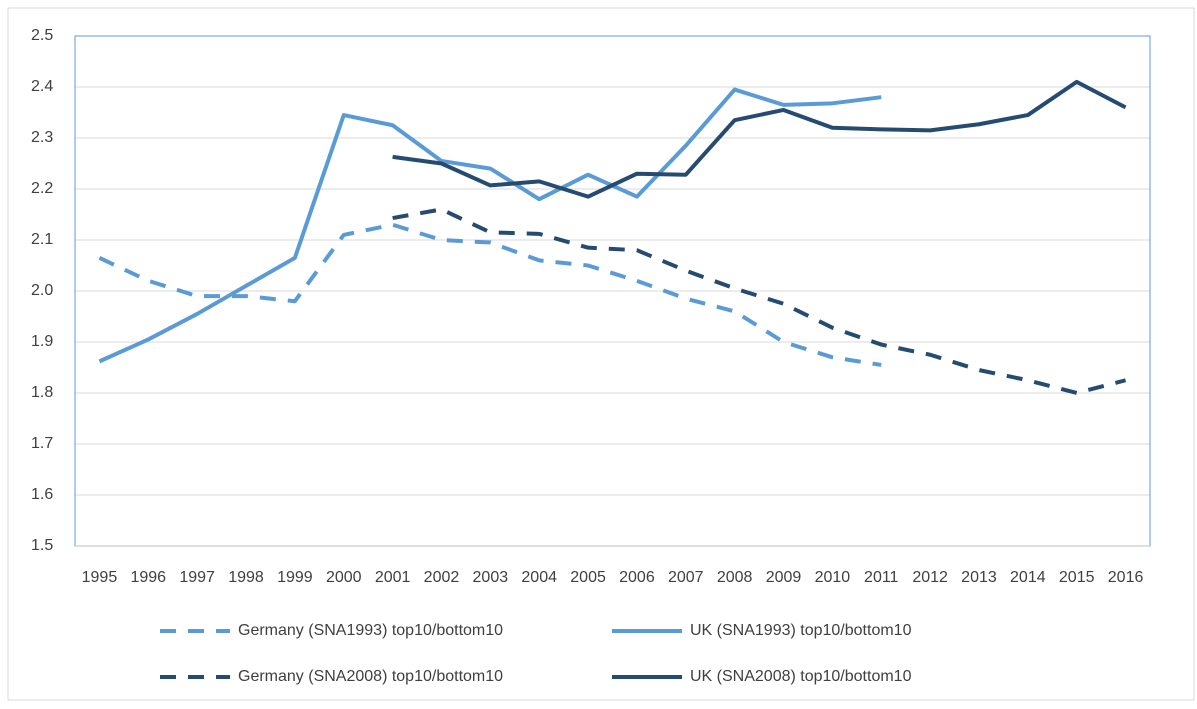 The width and height of the screenshot is (1197, 709). Describe the element at coordinates (100, 577) in the screenshot. I see `x-tick-label: 1995` at that location.